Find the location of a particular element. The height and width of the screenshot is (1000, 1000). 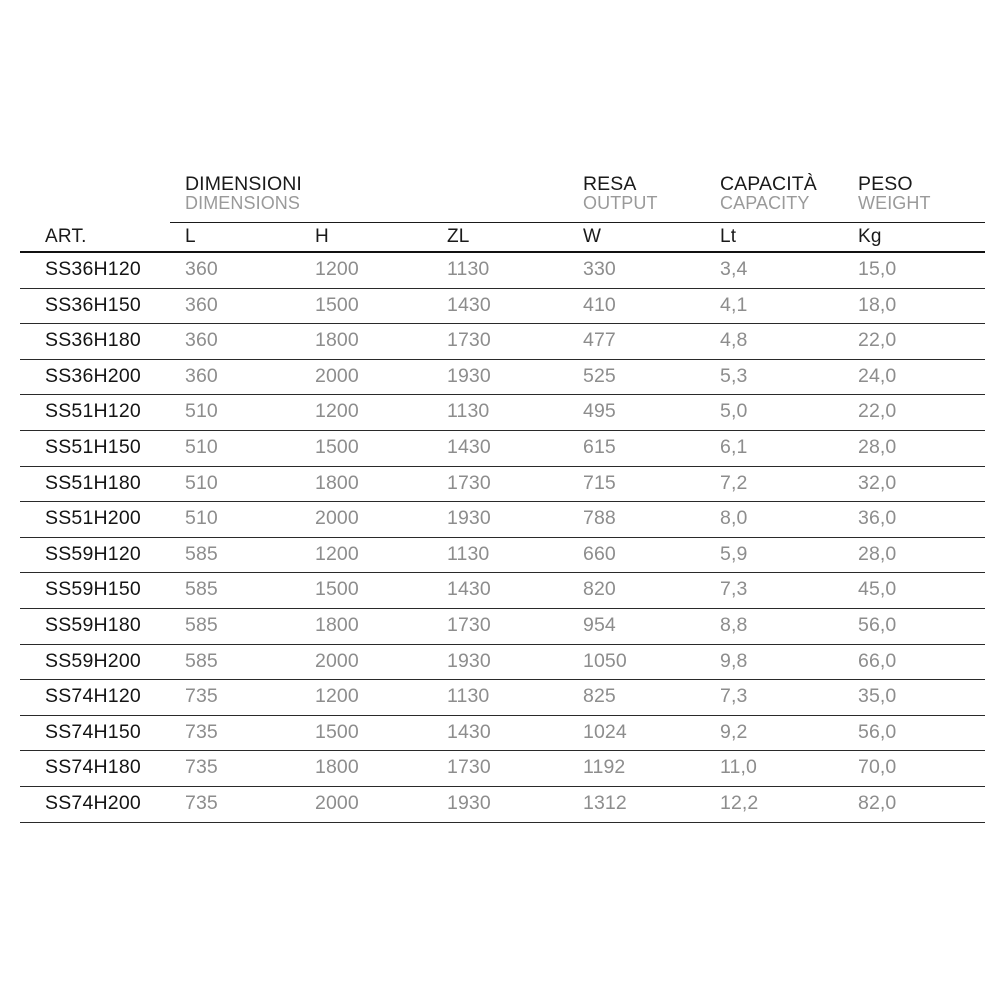

table-row: SS36H120 360 1200 1130 330 3,4 15,0 is located at coordinates (502, 271).